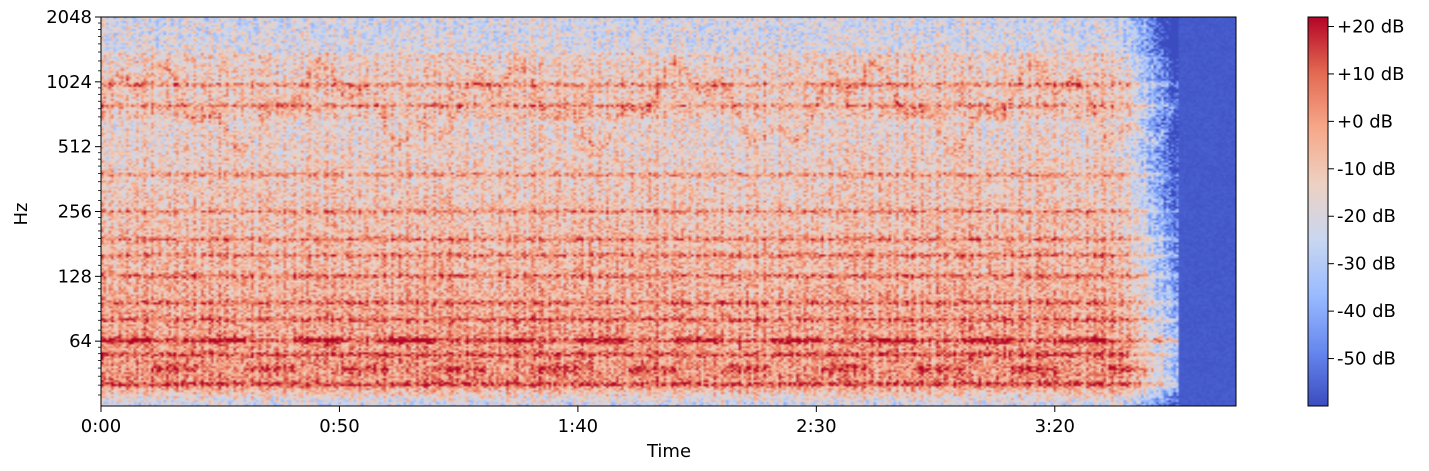 Image resolution: width=1429 pixels, height=471 pixels. What do you see at coordinates (75, 276) in the screenshot?
I see `y-tick-label: 128` at bounding box center [75, 276].